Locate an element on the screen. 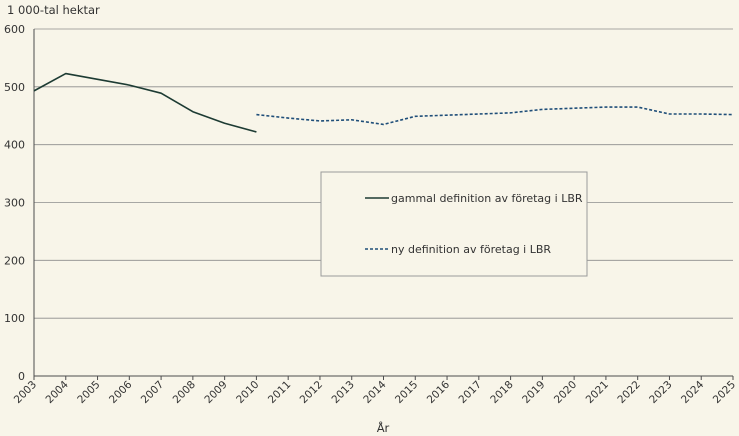 This screenshot has height=436, width=739. series-line-new-definition is located at coordinates (495, 116).